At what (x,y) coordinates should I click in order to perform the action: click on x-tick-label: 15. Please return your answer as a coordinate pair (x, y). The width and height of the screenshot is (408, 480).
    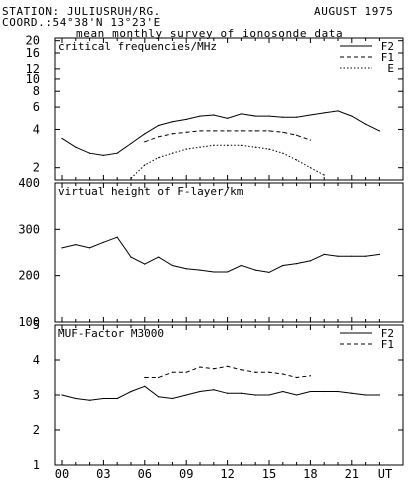
    Looking at the image, I should click on (269, 473).